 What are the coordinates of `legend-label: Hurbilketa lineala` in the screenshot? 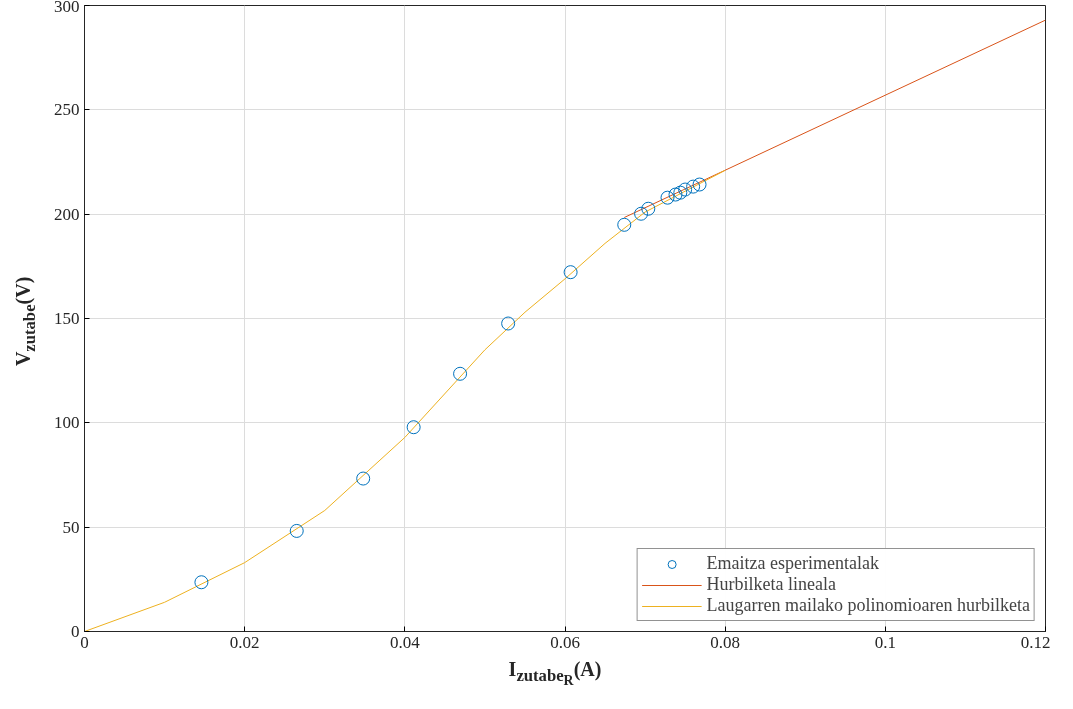 It's located at (771, 584).